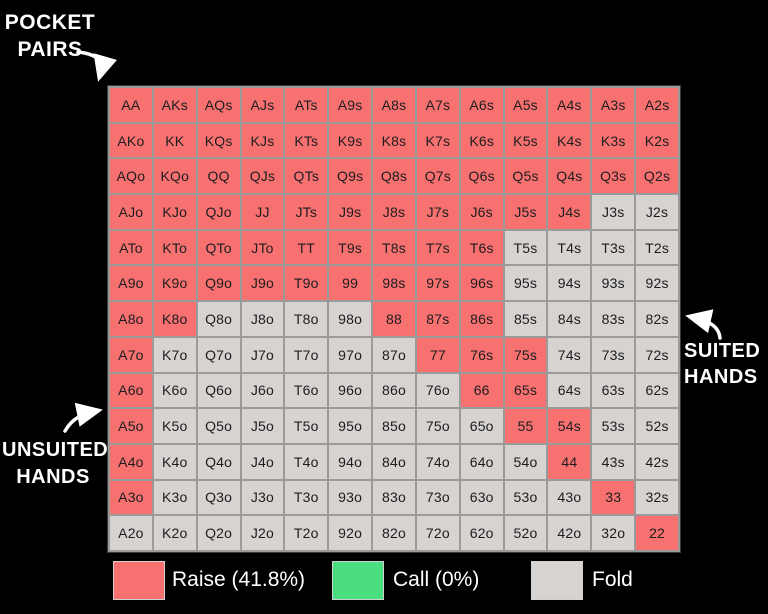 The height and width of the screenshot is (614, 768). Describe the element at coordinates (721, 377) in the screenshot. I see `suited-hands-label-line2: HANDS` at that location.